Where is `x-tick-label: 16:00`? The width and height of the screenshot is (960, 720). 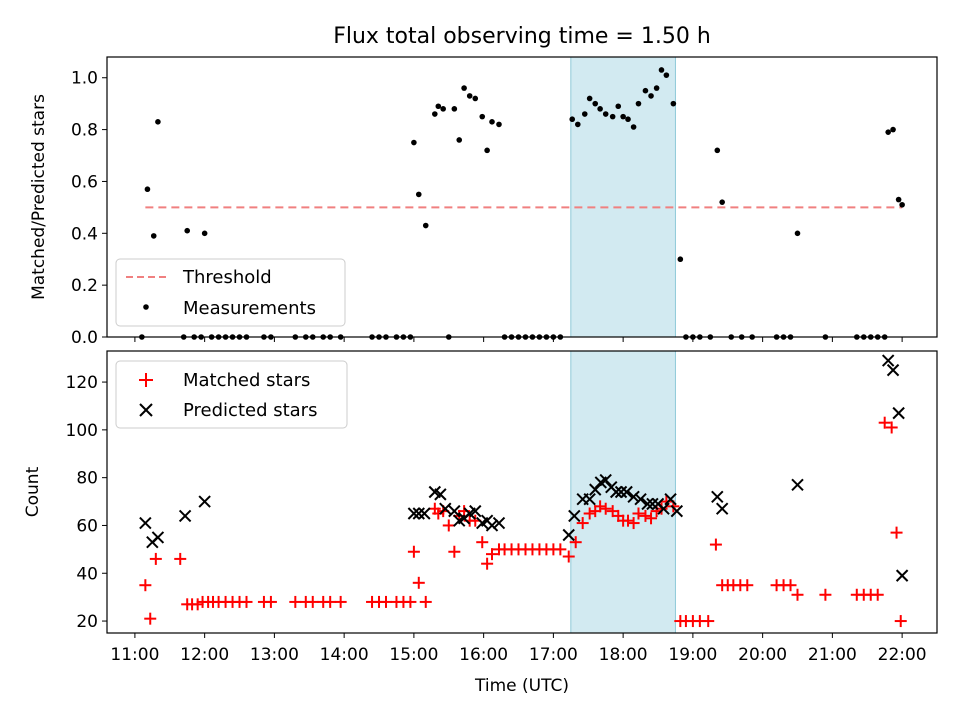 x-tick-label: 16:00 is located at coordinates (483, 655).